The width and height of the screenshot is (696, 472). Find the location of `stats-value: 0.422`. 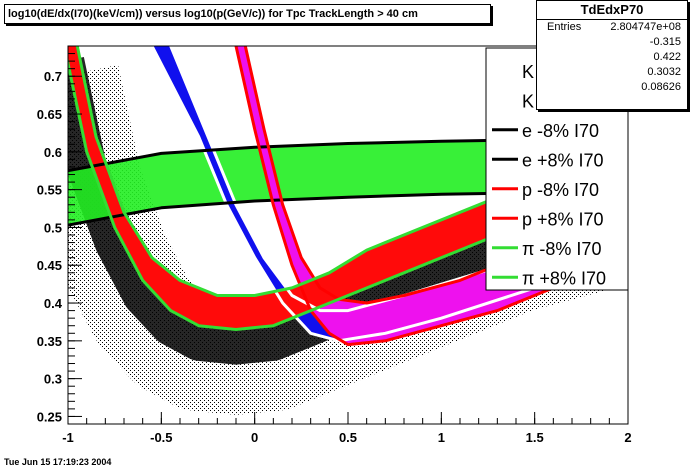

stats-value: 0.422 is located at coordinates (667, 57).